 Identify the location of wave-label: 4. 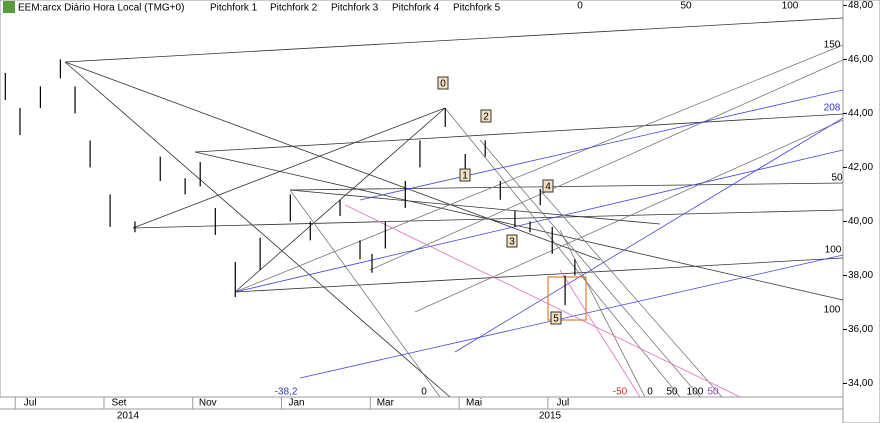
(548, 187).